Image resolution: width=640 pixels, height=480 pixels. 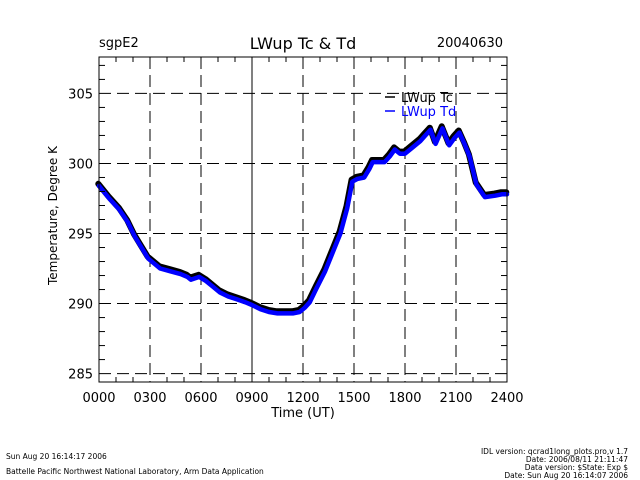 I want to click on footer-version-line: IDL version: qcrad1long_plots.pro,v 1.7, so click(x=554, y=451).